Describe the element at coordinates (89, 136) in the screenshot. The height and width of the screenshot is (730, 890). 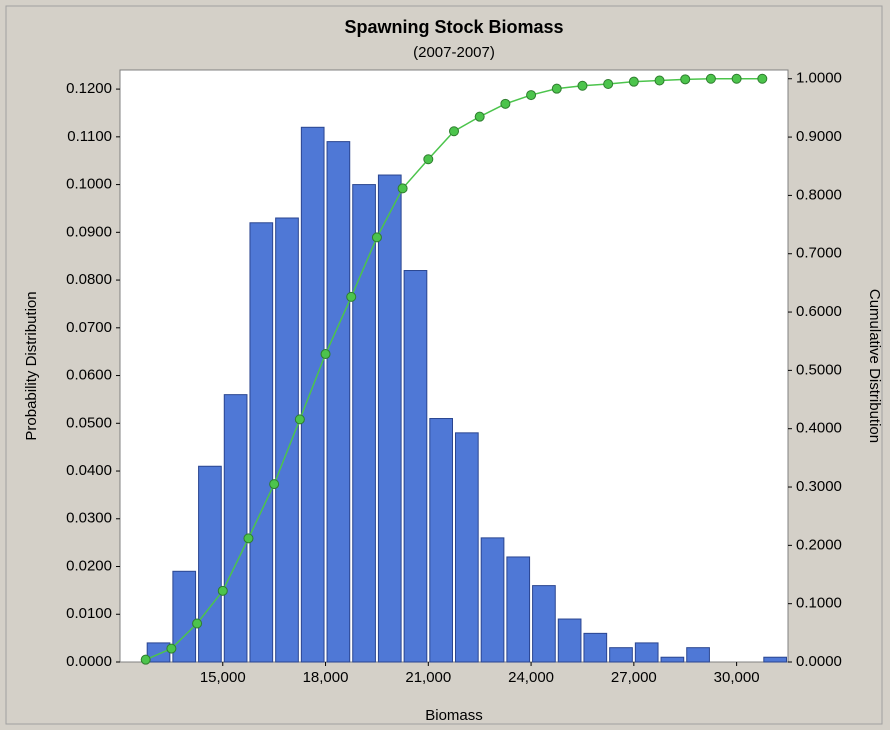
I see `y-tick-label: 0.1100` at that location.